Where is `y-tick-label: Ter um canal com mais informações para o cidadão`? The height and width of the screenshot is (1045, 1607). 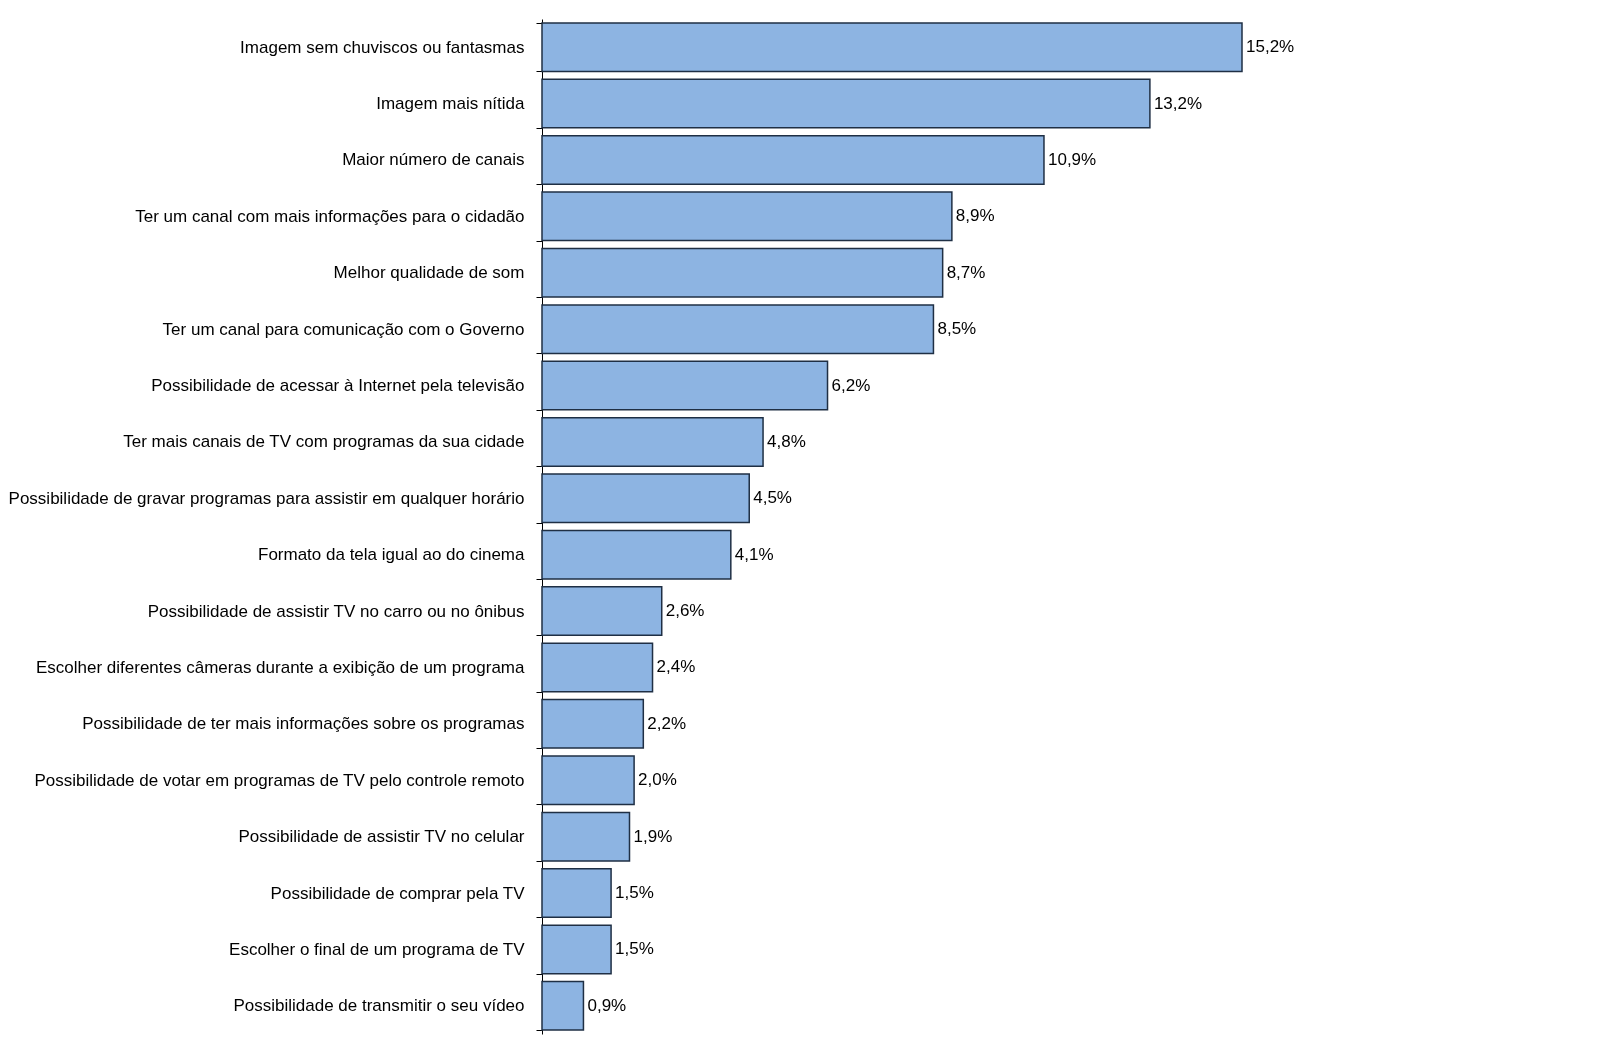 y-tick-label: Ter um canal com mais informações para o cidadão is located at coordinates (330, 216).